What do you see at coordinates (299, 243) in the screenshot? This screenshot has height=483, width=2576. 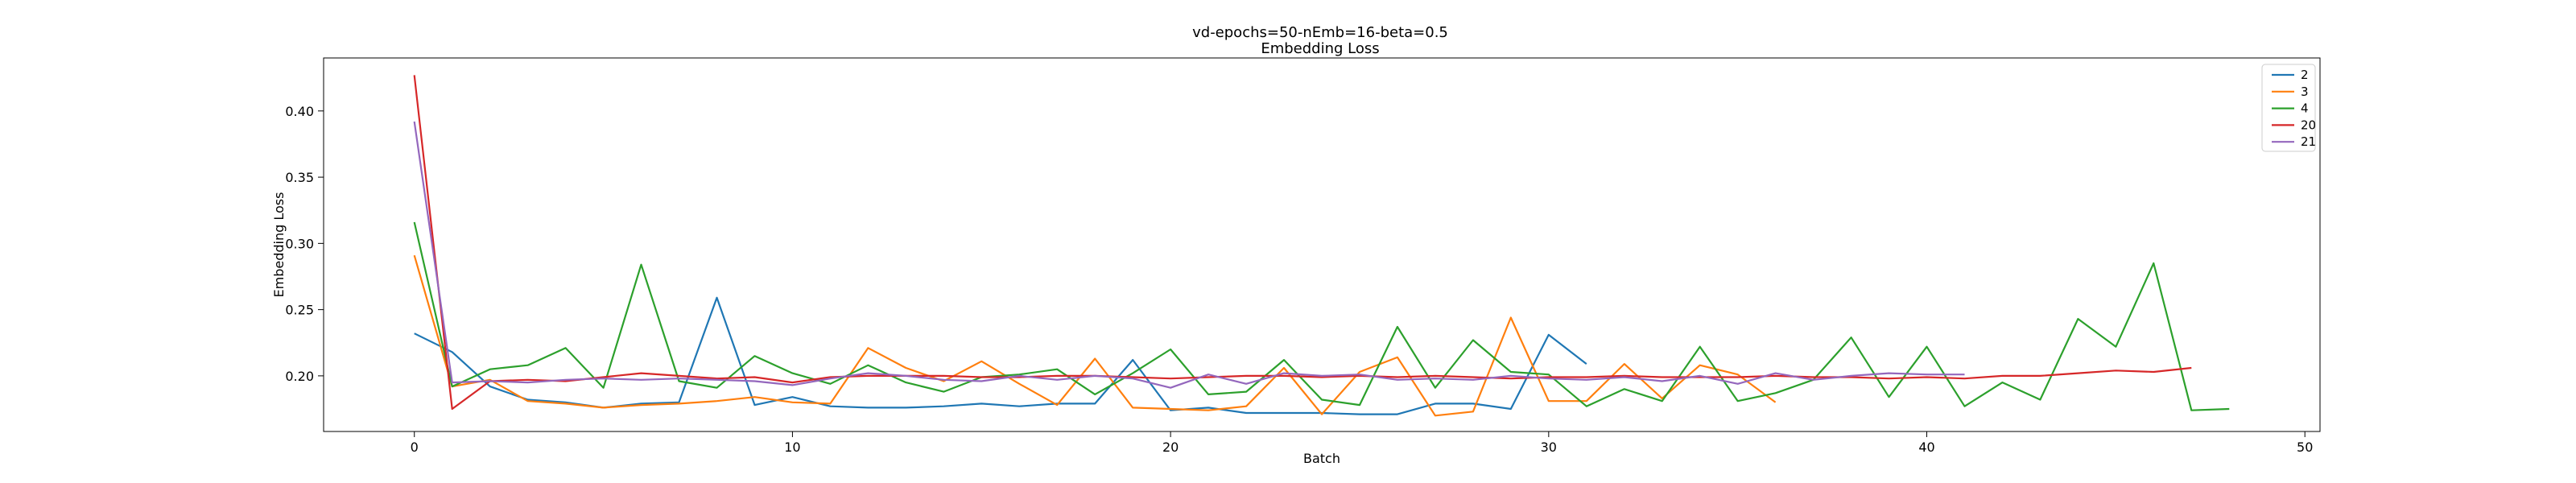 I see `y-tick-label: 0.30` at bounding box center [299, 243].